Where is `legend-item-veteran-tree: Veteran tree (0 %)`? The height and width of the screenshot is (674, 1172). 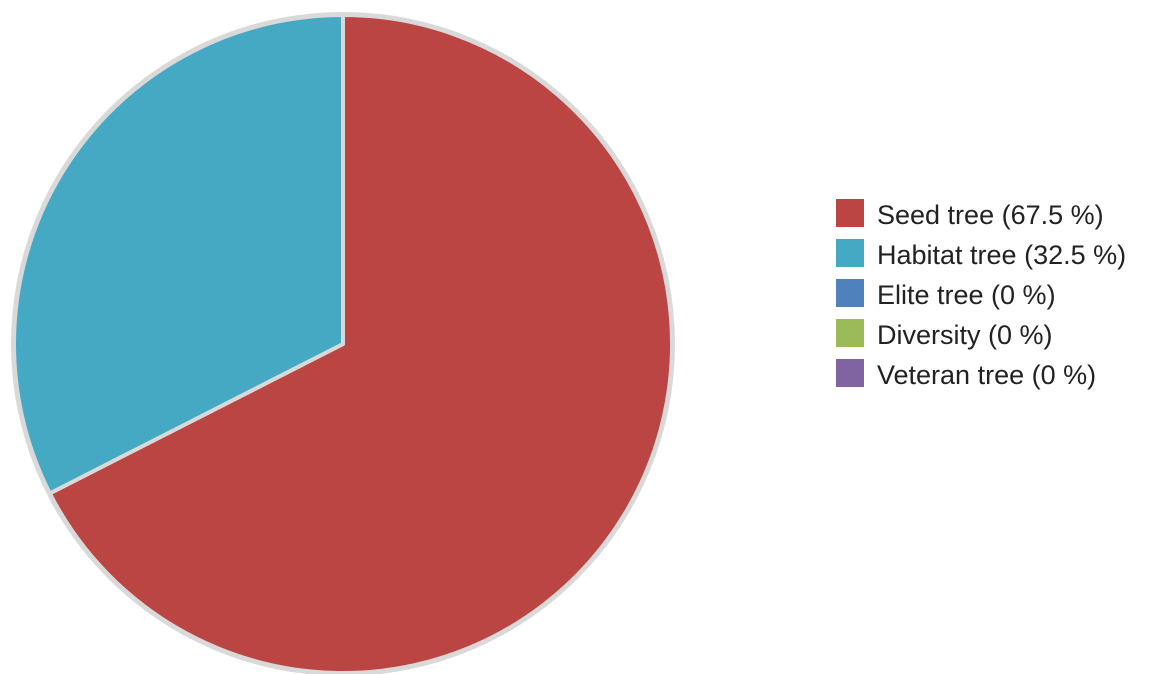
legend-item-veteran-tree: Veteran tree (0 %) is located at coordinates (966, 374).